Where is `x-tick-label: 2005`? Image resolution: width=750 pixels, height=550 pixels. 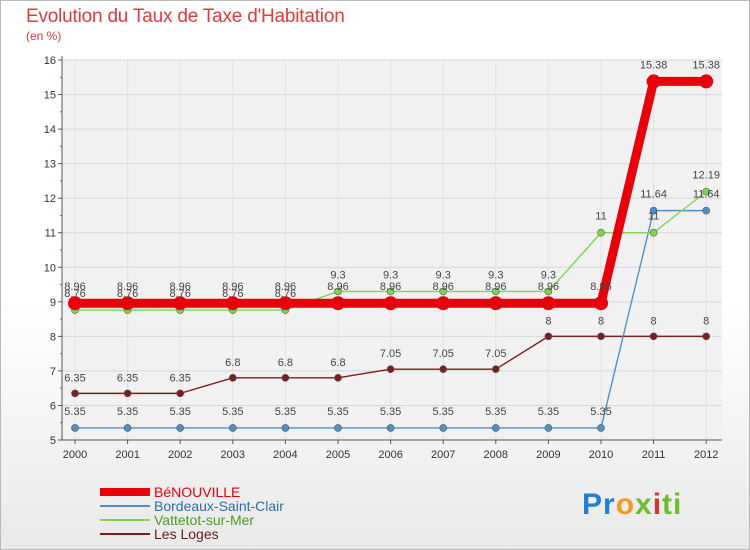 x-tick-label: 2005 is located at coordinates (338, 455).